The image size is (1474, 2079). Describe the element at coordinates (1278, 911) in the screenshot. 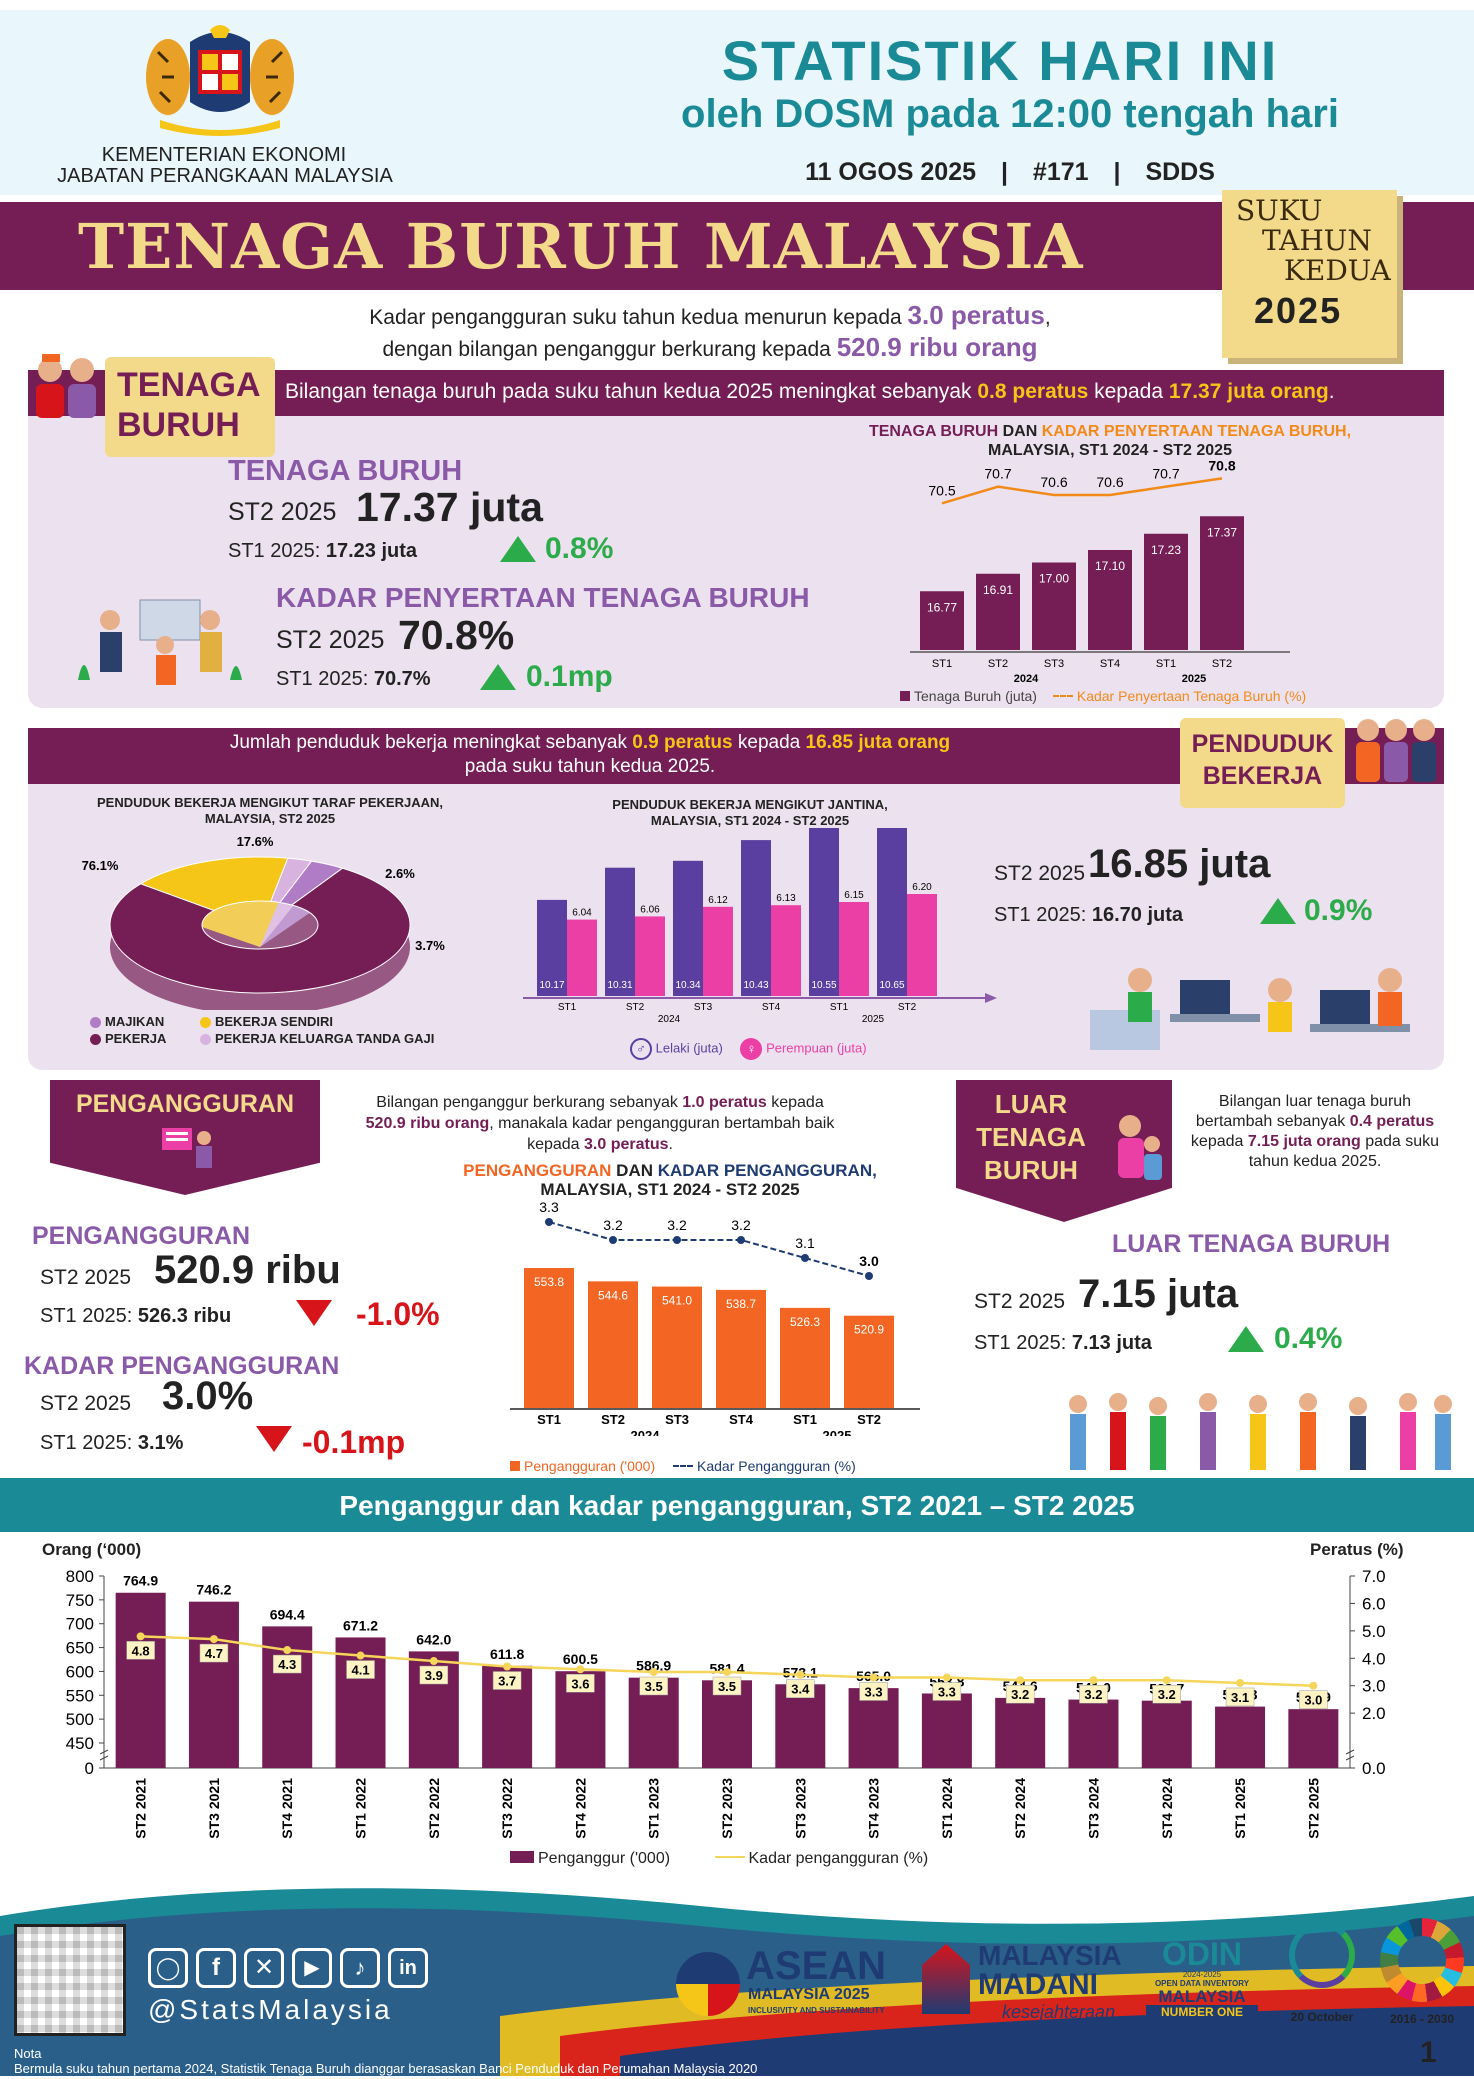

I see `emp-up-arrow-icon` at that location.